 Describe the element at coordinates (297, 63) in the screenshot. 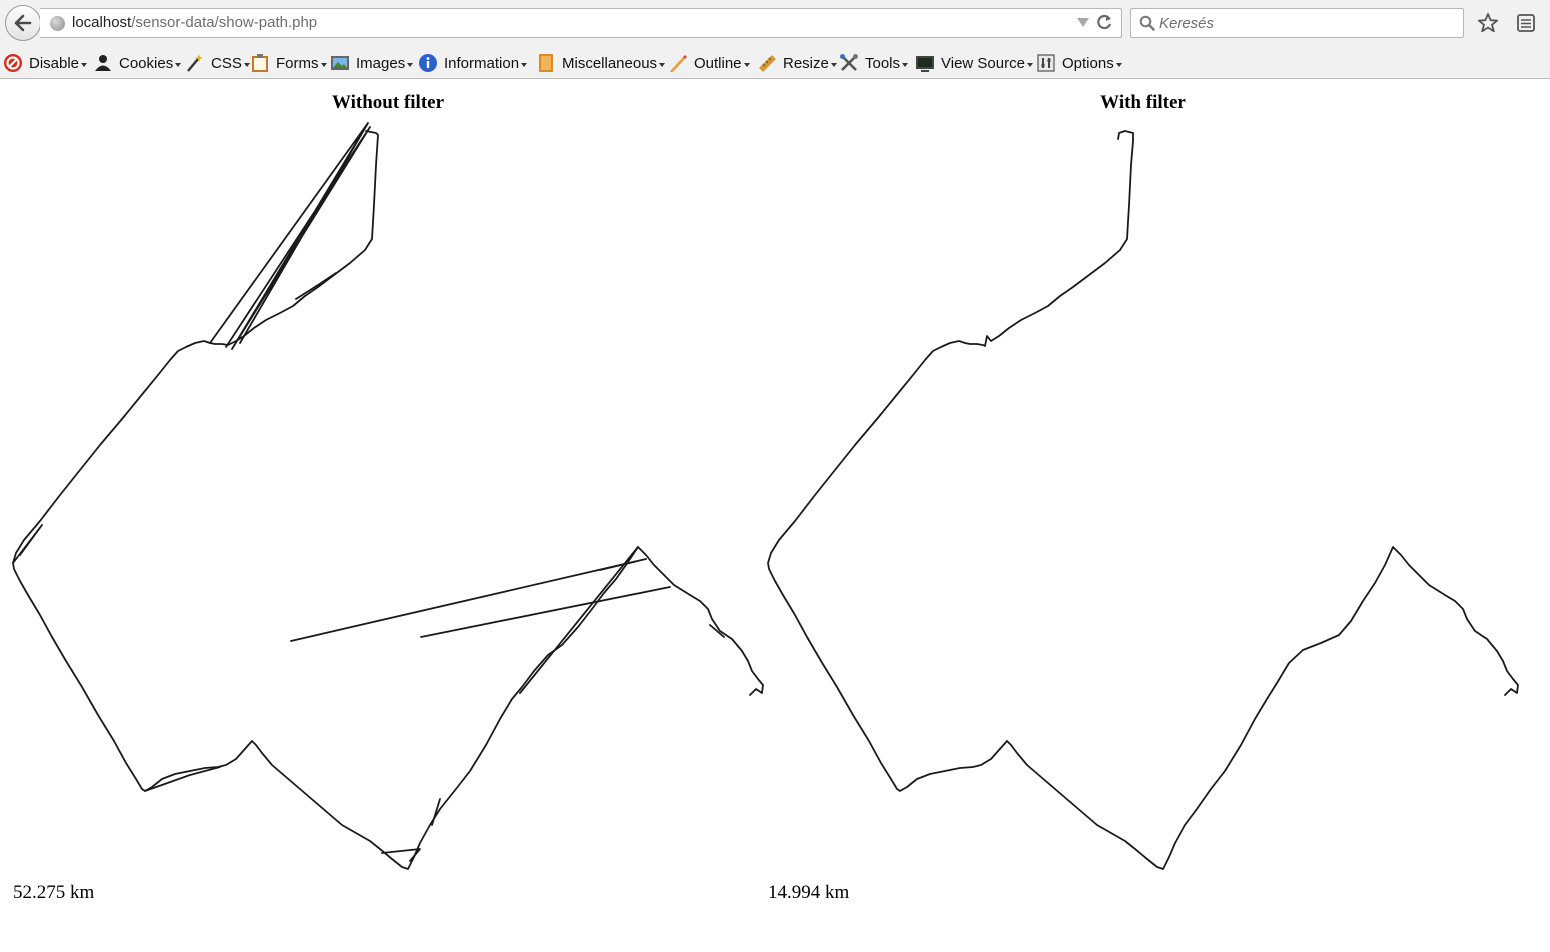

I see `toolbar-item-label: Forms` at that location.